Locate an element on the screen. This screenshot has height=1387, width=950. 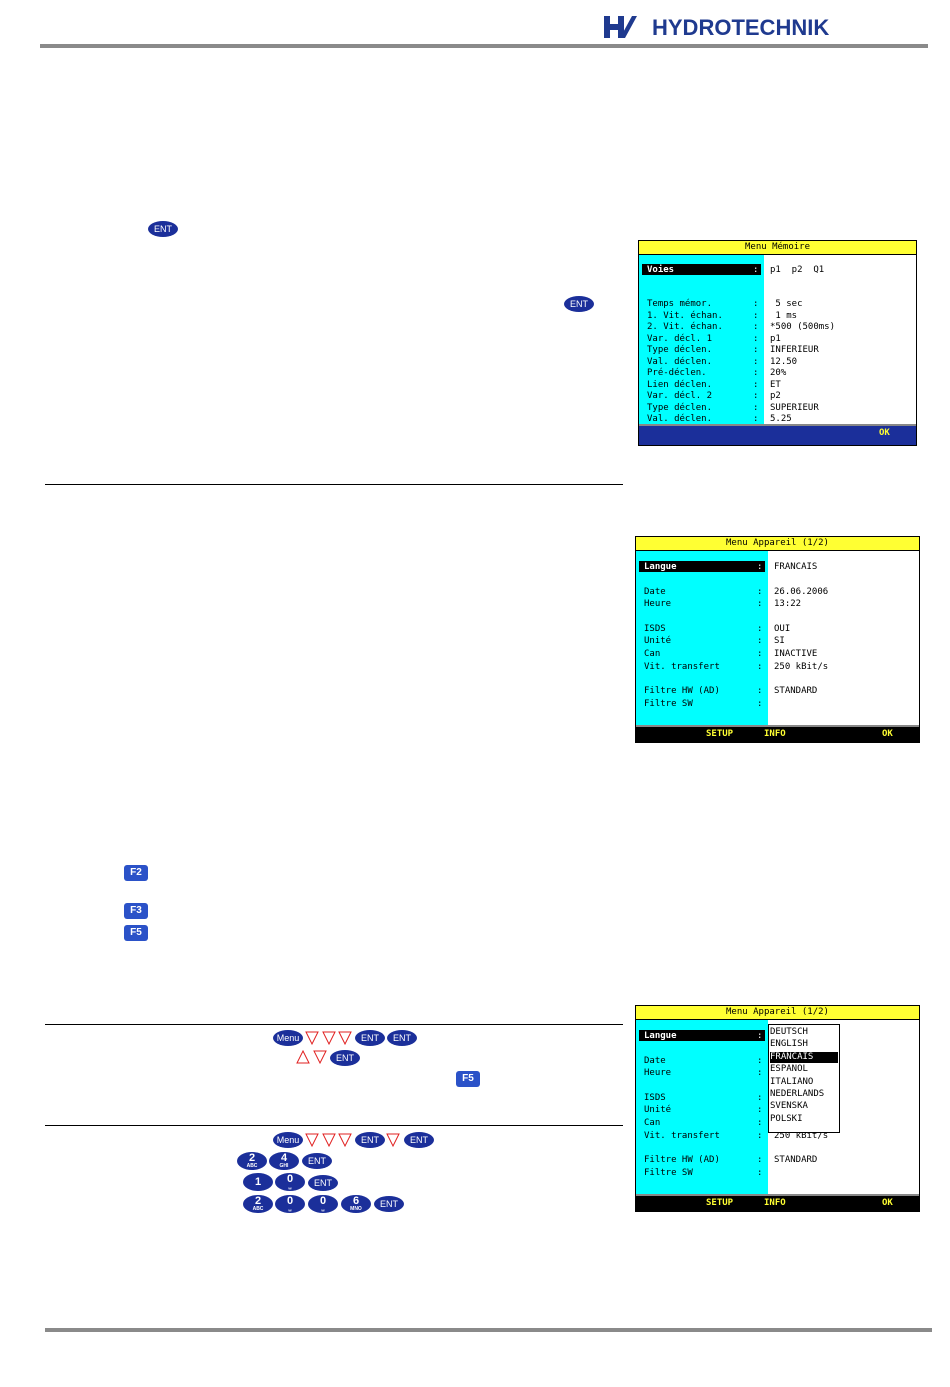
row-value: 26.06.2006 is located at coordinates (801, 592).